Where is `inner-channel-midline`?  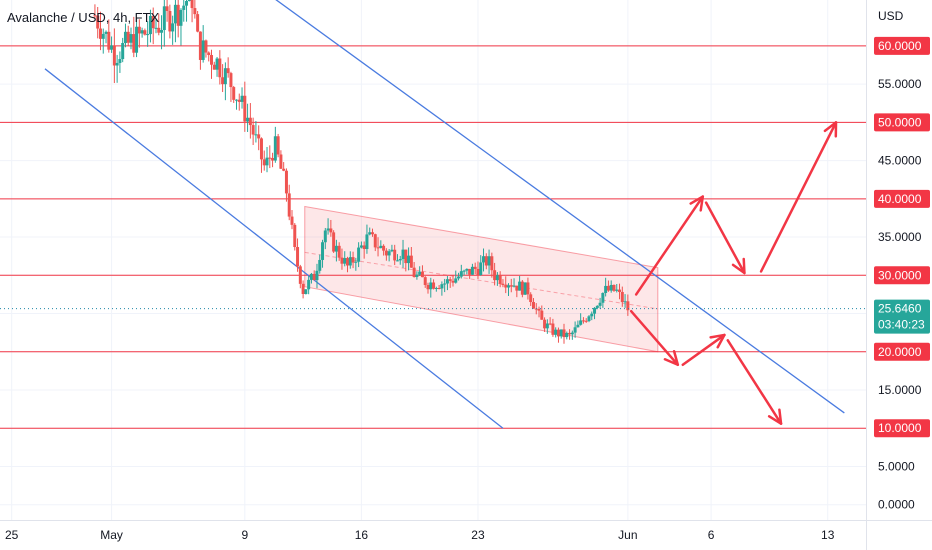
inner-channel-midline is located at coordinates (481, 280).